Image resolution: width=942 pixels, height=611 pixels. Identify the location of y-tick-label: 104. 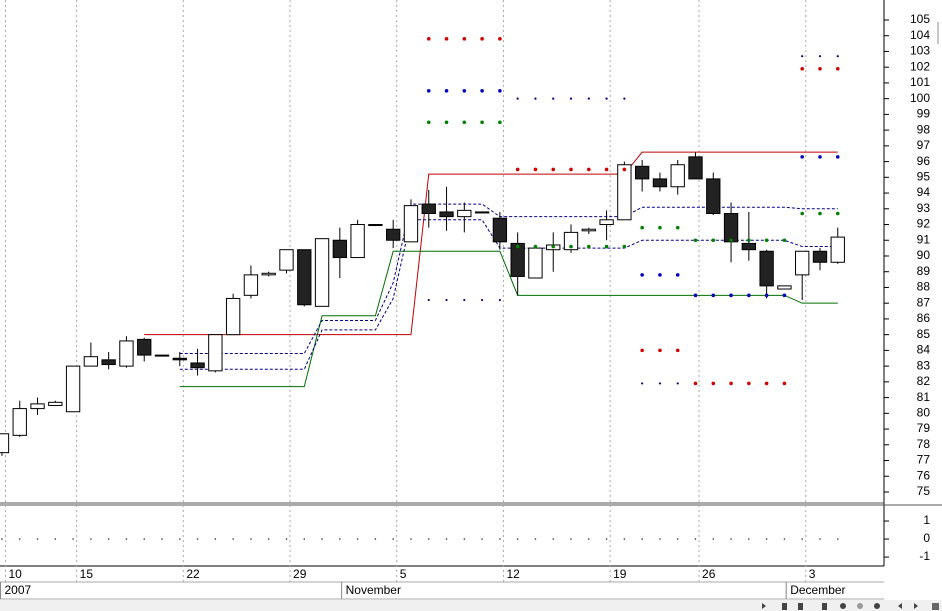
(920, 35).